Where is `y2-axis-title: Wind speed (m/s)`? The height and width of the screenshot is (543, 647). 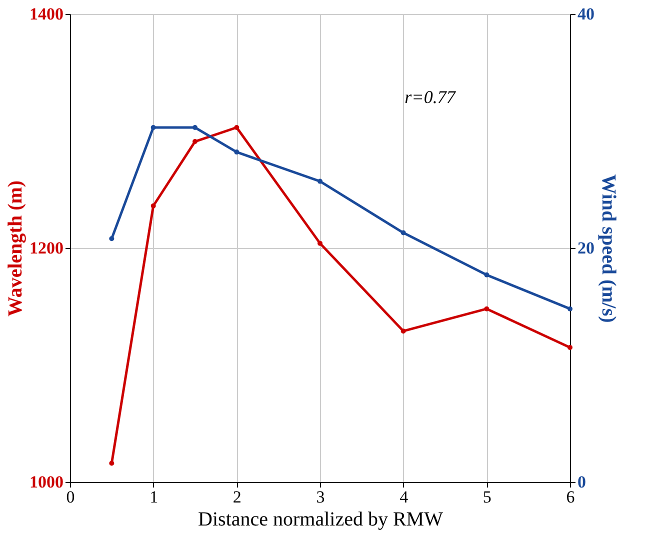
y2-axis-title: Wind speed (m/s) is located at coordinates (609, 248).